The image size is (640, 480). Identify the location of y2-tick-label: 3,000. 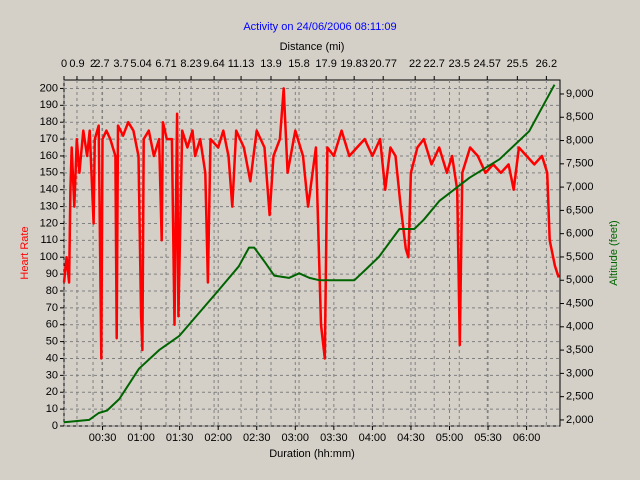
(580, 373).